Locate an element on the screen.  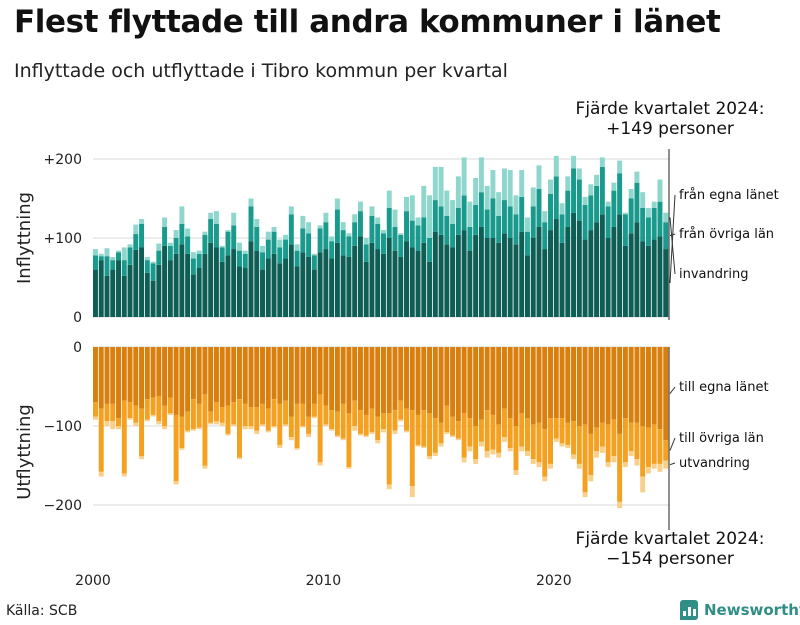
legend-label-inflow: från övriga län is located at coordinates (726, 234).